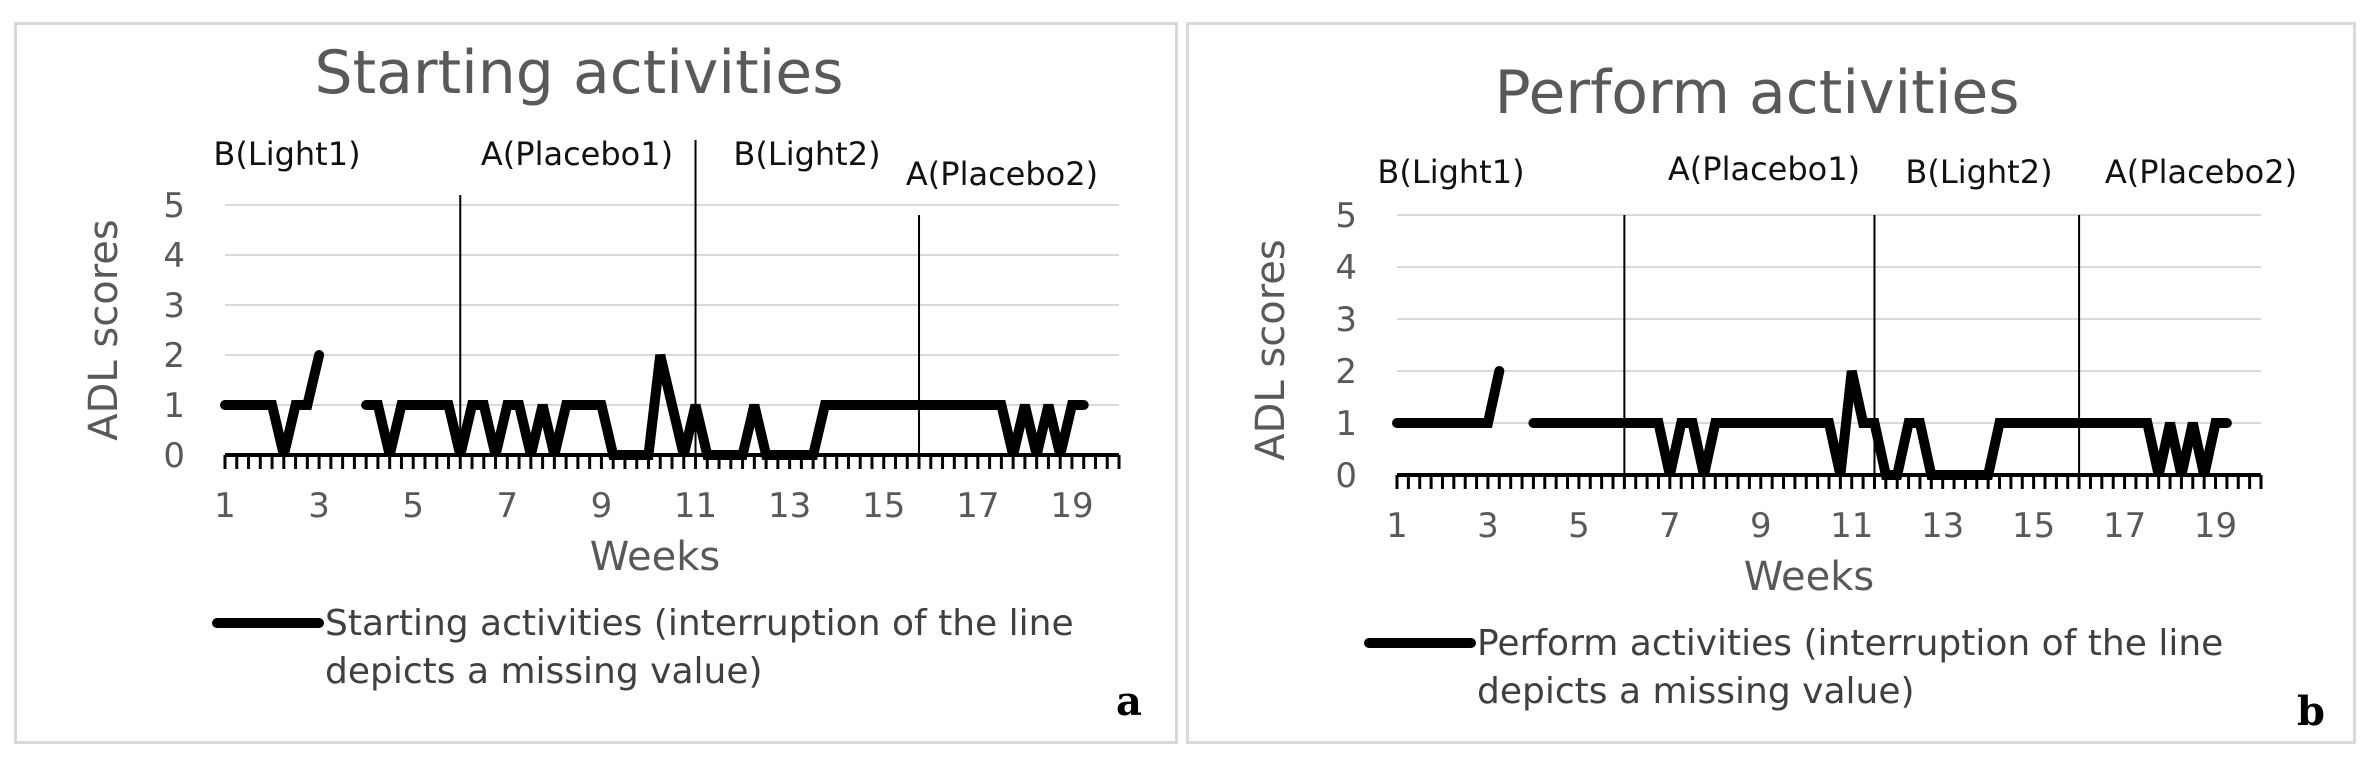  Describe the element at coordinates (1129, 701) in the screenshot. I see `panel-letter: a` at that location.